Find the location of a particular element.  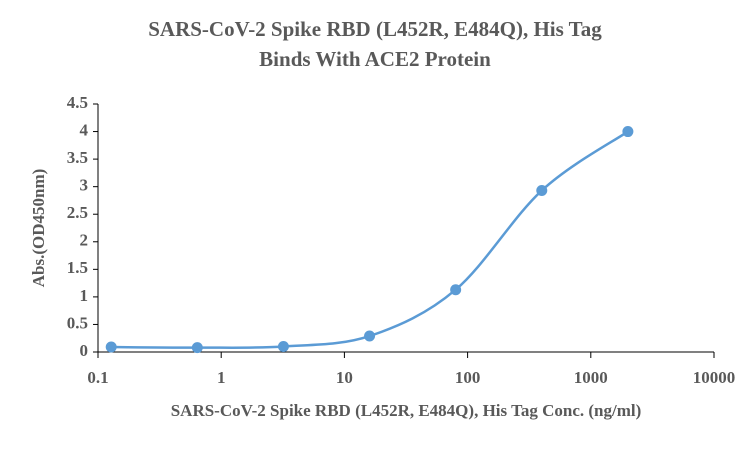

y-tick-label: 1.5 is located at coordinates (77, 267).